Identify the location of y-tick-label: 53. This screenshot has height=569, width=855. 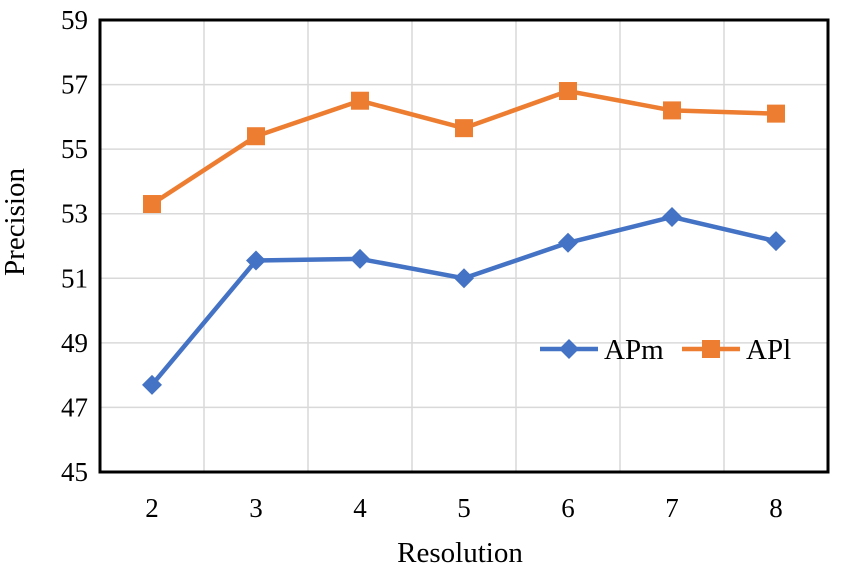
(74, 214).